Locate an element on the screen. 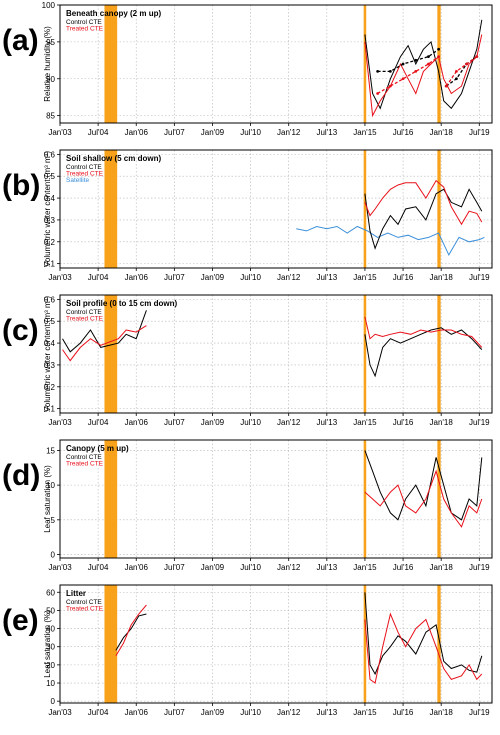  y-axis-label: Leaf saturation (%) is located at coordinates (47, 499).